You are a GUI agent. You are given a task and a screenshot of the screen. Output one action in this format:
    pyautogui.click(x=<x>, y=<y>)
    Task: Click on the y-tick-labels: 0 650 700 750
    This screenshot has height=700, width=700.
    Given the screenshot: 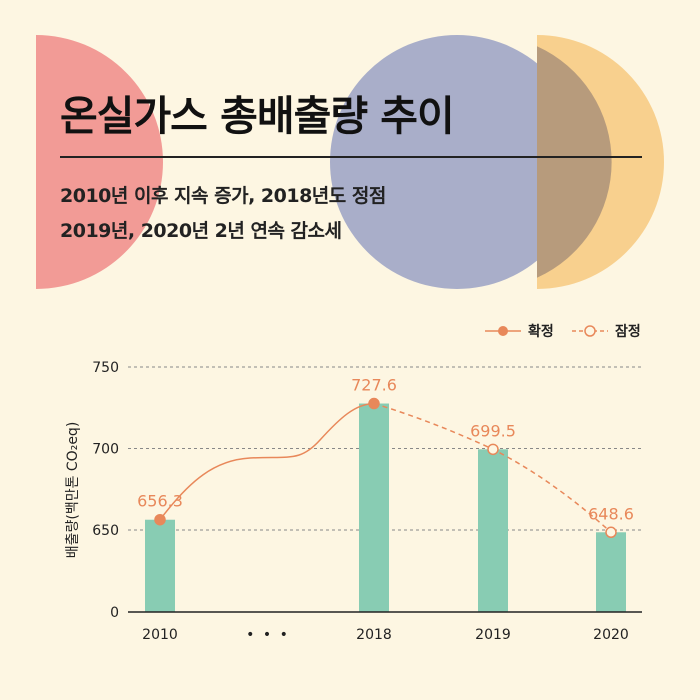 What is the action you would take?
    pyautogui.click(x=105, y=490)
    